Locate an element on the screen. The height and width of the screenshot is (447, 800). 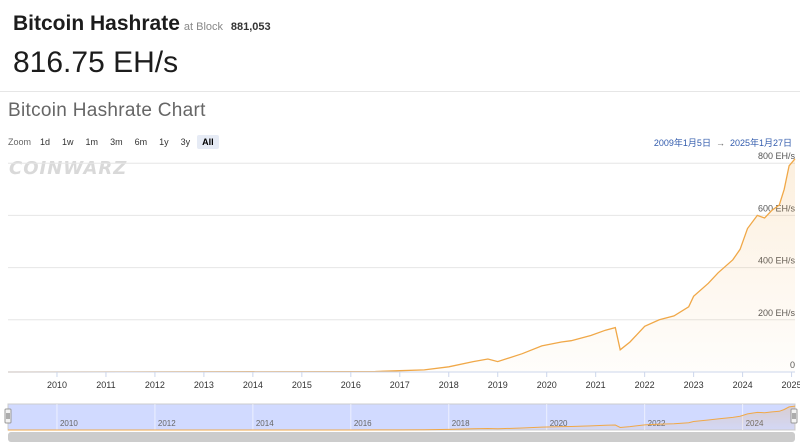
range-to: 2025年1月27日 is located at coordinates (760, 143).